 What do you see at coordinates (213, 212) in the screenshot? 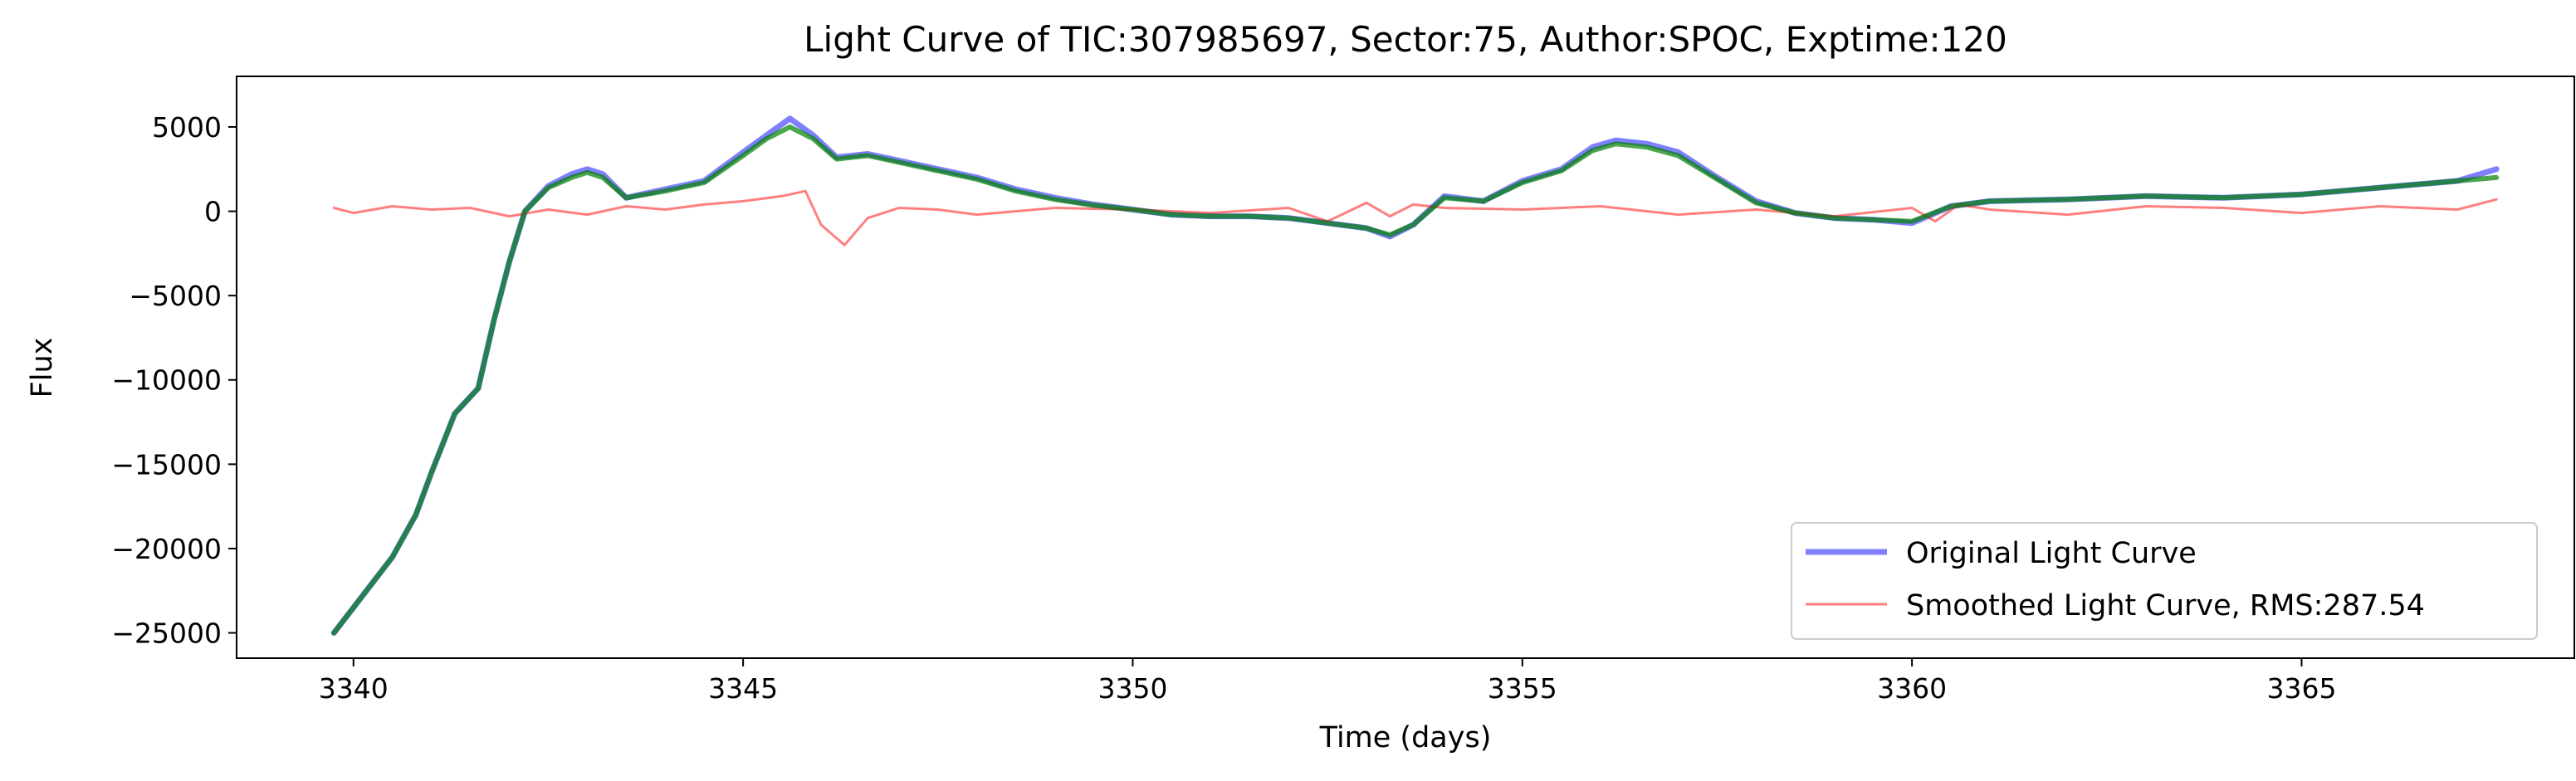
I see `y-tick-label: 0` at bounding box center [213, 212].